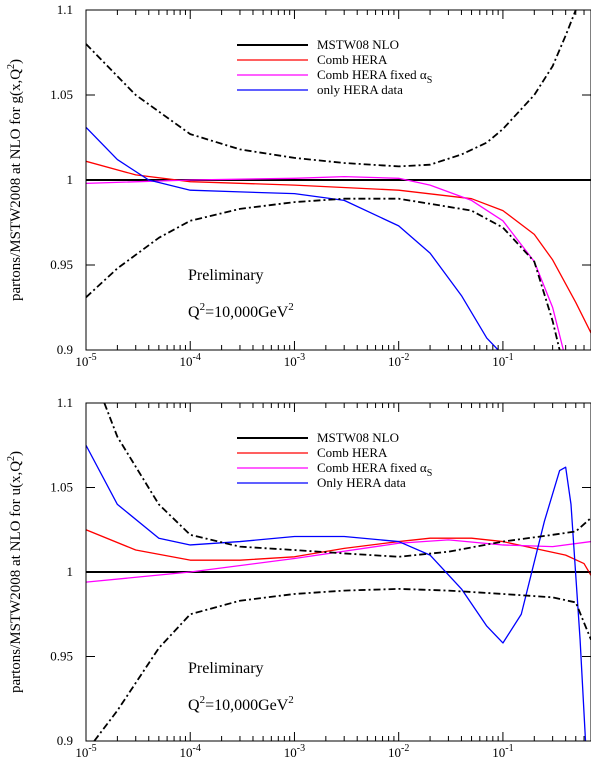  I want to click on y-axis-label: partons/MSTW2008 at NLO for g(x,Q2), so click(15, 180).